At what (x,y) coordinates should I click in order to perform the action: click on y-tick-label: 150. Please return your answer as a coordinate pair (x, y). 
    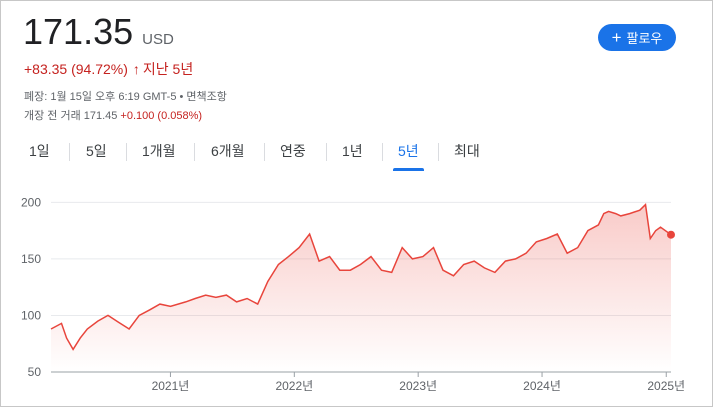
    Looking at the image, I should click on (31, 259).